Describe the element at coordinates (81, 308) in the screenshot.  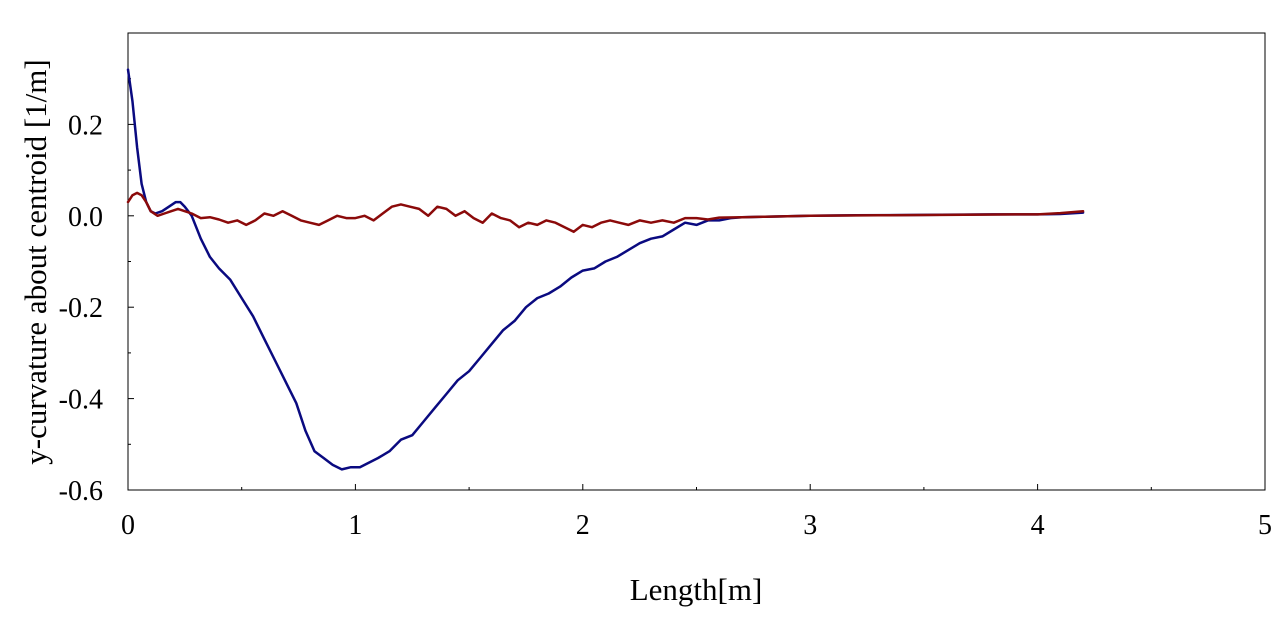
I see `y-tick-label: -0.2` at that location.